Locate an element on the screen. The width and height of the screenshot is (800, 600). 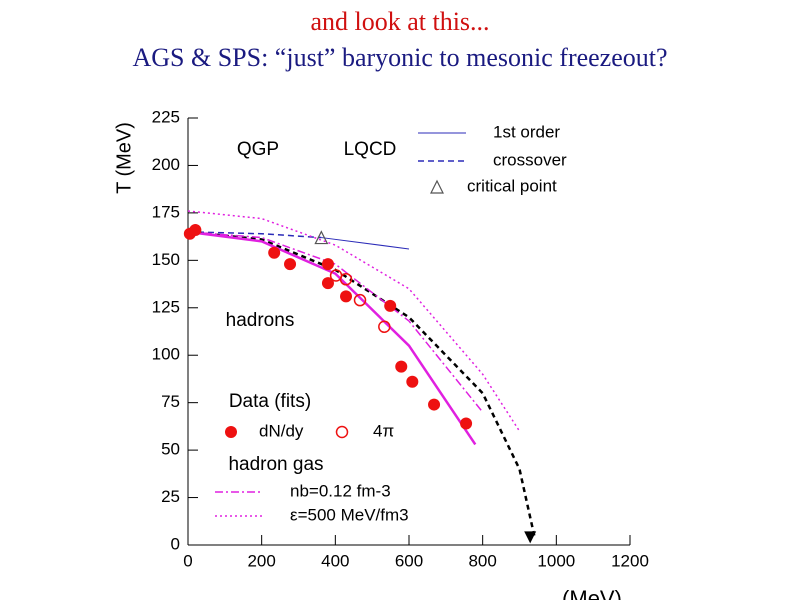
y-tick-label: 225 is located at coordinates (166, 116).